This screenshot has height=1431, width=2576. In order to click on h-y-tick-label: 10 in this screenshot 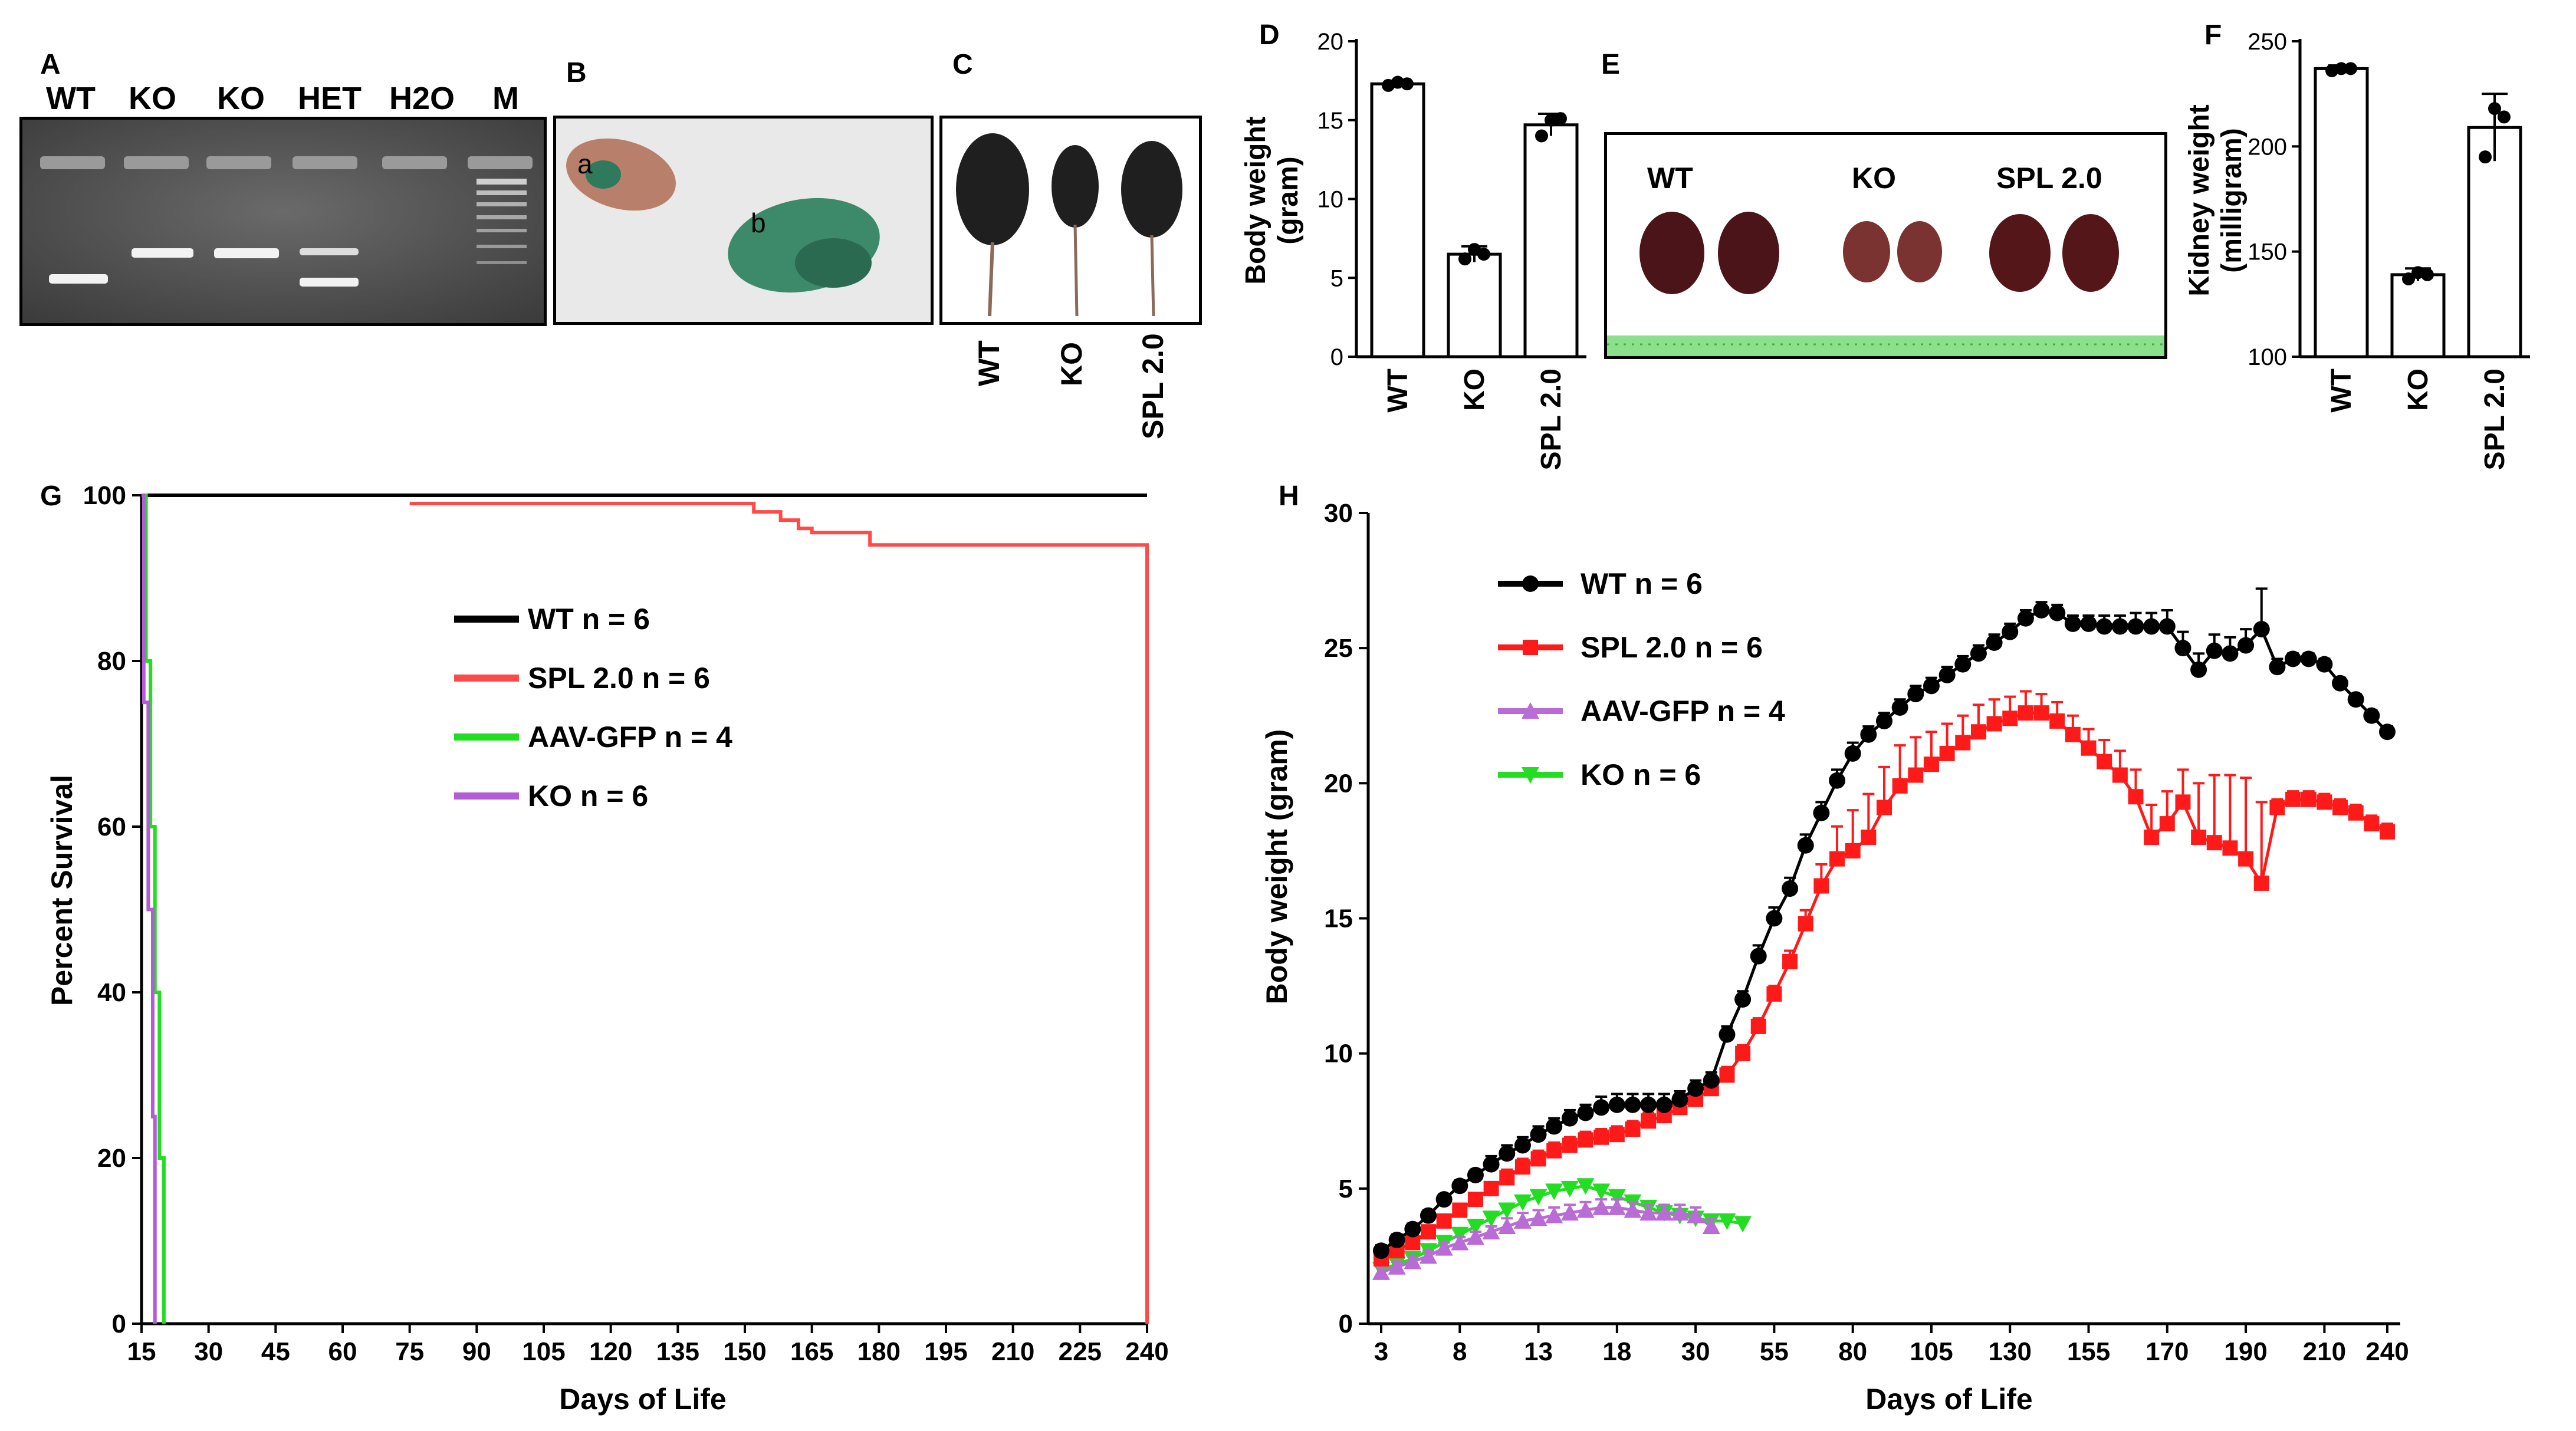, I will do `click(1338, 1053)`.